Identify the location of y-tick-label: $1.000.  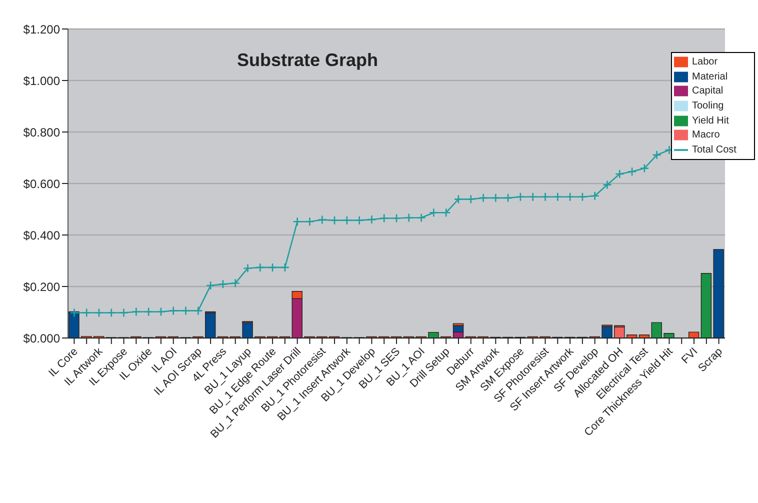
(41, 81).